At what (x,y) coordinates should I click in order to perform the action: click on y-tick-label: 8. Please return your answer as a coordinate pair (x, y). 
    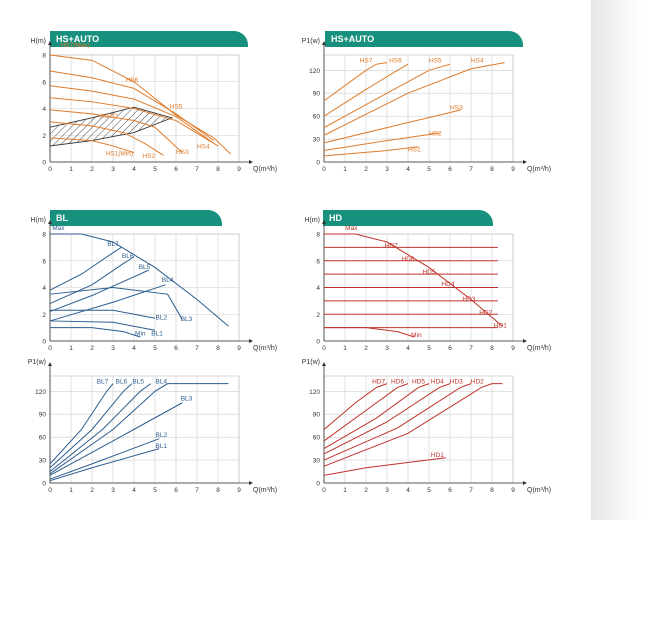
    Looking at the image, I should click on (44, 56).